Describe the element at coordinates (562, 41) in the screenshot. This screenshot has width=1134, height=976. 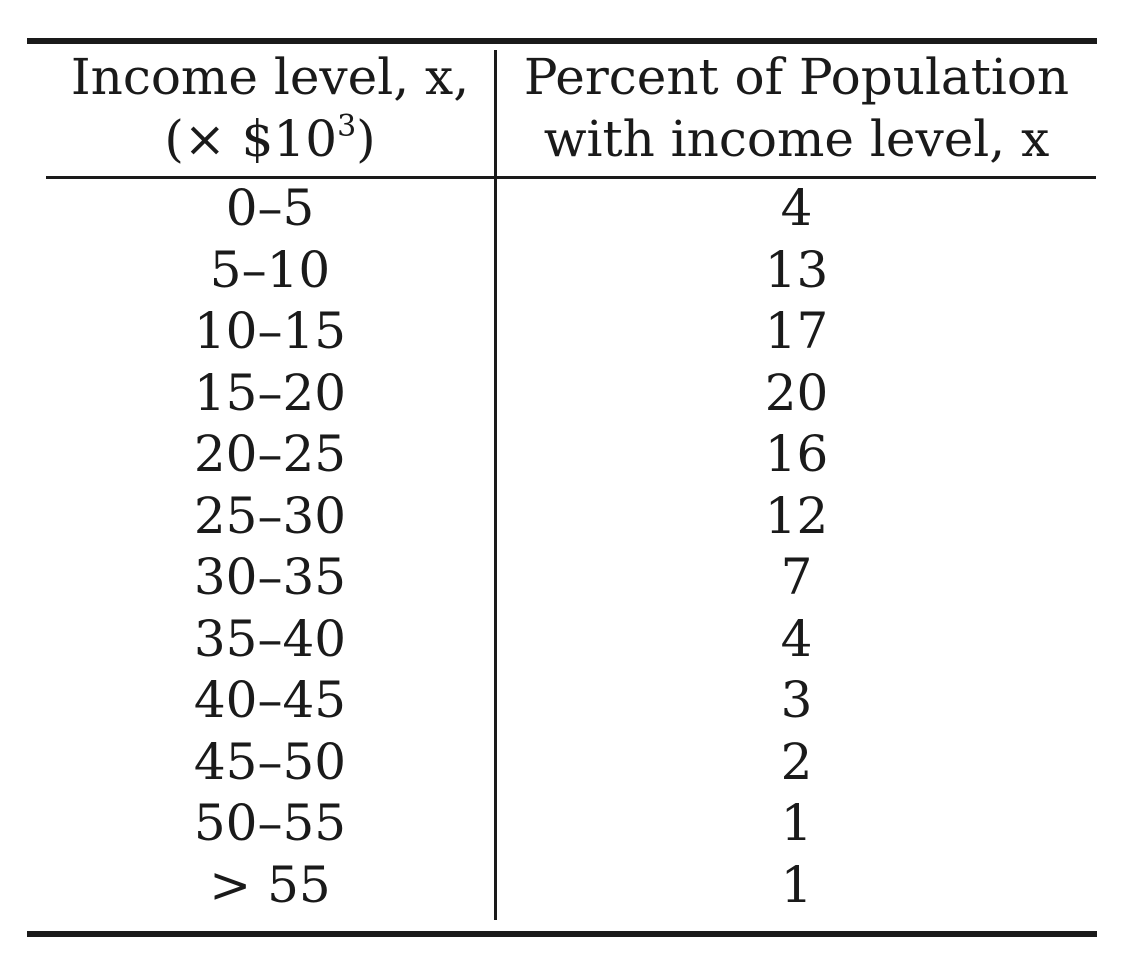
I see `table-top-rule` at that location.